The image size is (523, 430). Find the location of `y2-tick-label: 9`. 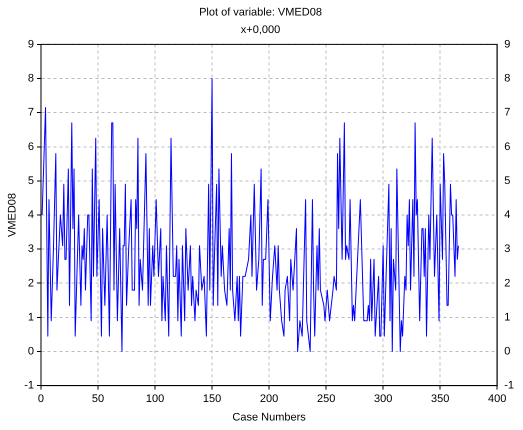

y2-tick-label: 9 is located at coordinates (507, 44).